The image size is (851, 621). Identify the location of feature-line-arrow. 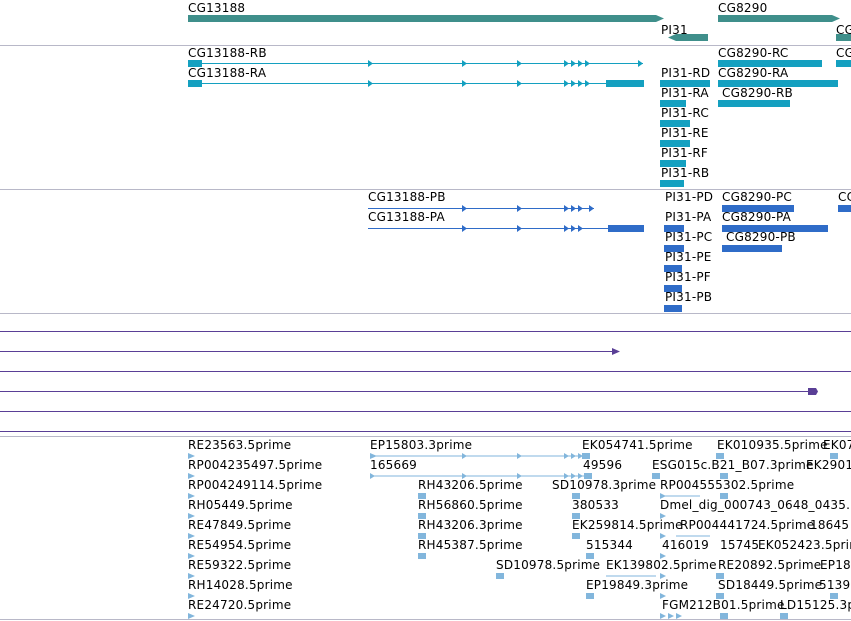
(310, 351).